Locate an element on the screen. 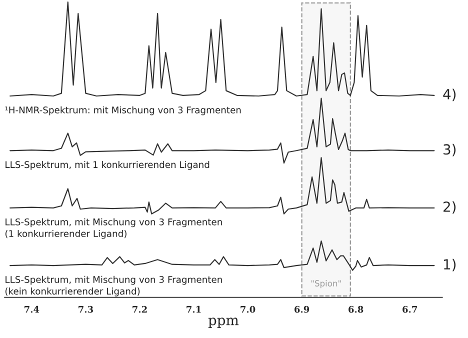 The width and height of the screenshot is (468, 338). text: 3) is located at coordinates (450, 150).